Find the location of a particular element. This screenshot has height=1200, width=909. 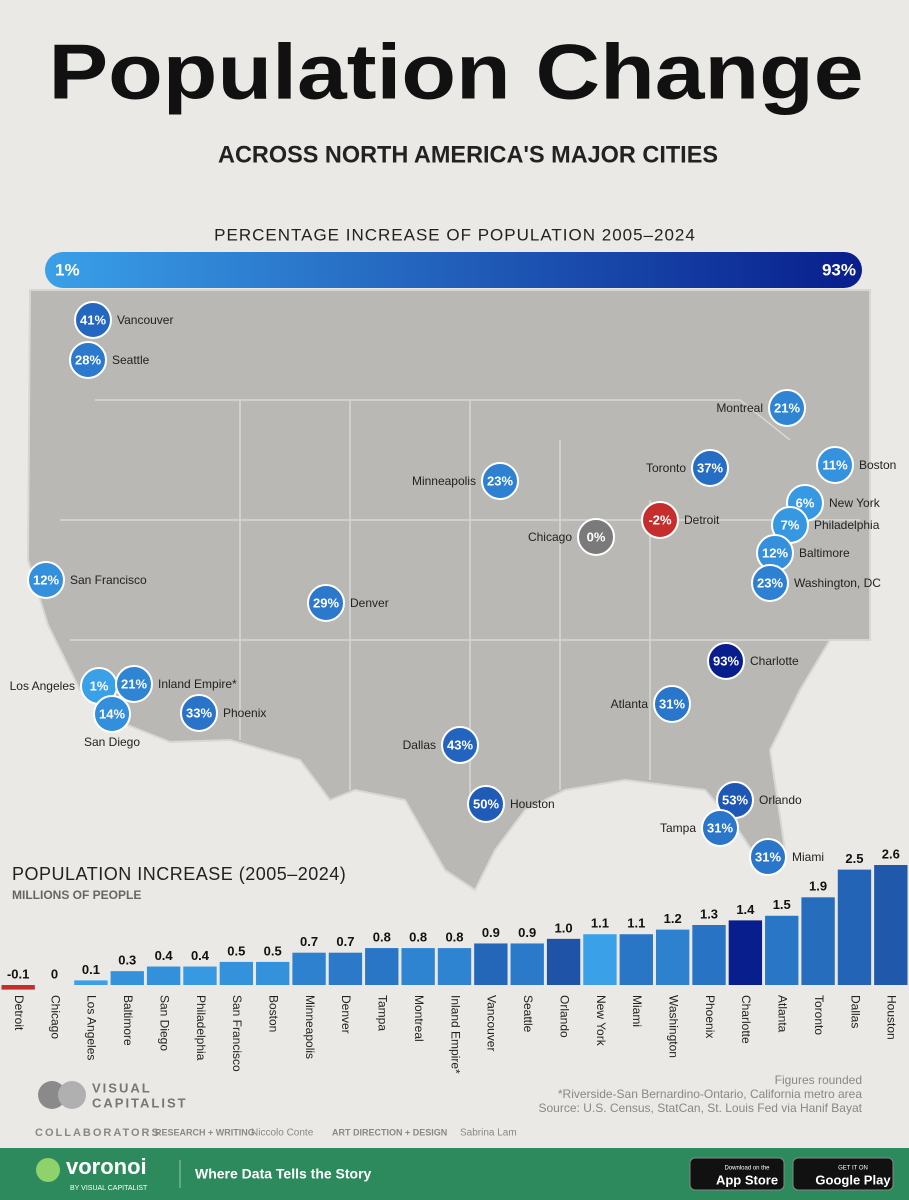

city-label: Detroit is located at coordinates (702, 520).